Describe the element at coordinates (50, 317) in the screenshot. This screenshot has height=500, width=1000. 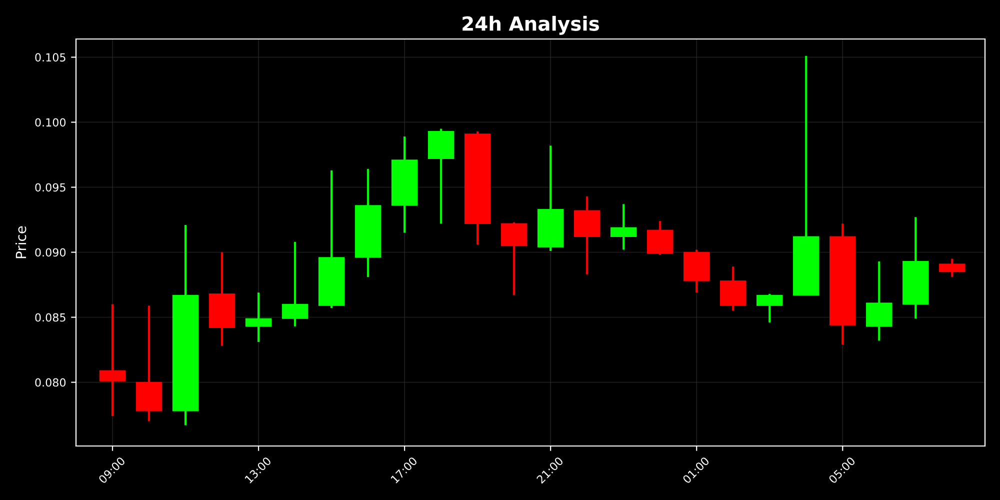
I see `y-tick-label: 0.085` at that location.